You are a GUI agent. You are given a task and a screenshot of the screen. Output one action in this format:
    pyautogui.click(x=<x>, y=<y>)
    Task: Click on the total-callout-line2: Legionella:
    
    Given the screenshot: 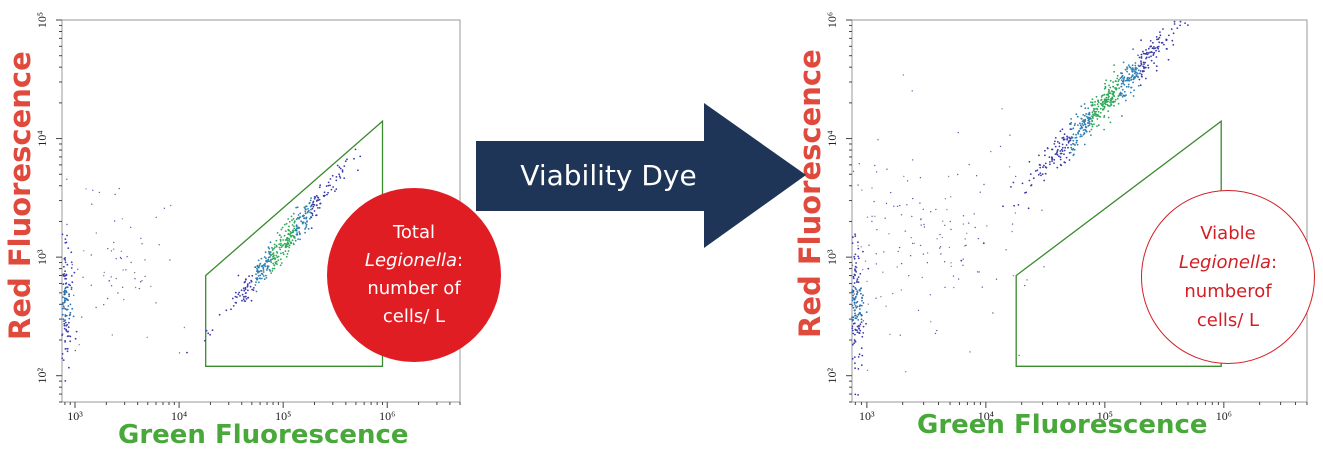 What is the action you would take?
    pyautogui.click(x=414, y=261)
    